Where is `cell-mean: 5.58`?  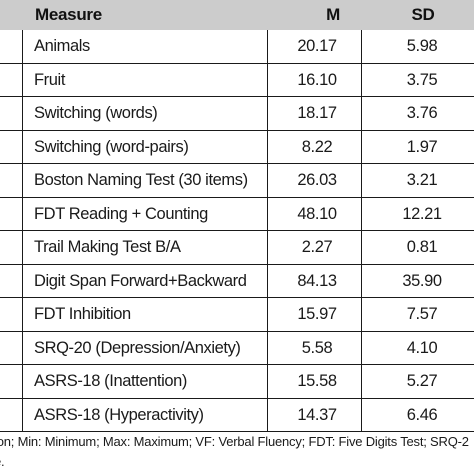 cell-mean: 5.58 is located at coordinates (317, 347).